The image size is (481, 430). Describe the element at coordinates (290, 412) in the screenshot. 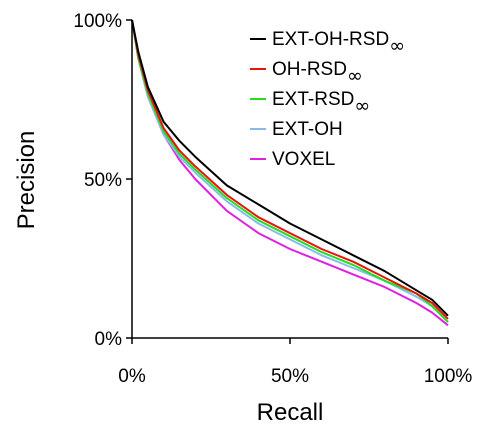

I see `x-axis-title: Recall` at that location.